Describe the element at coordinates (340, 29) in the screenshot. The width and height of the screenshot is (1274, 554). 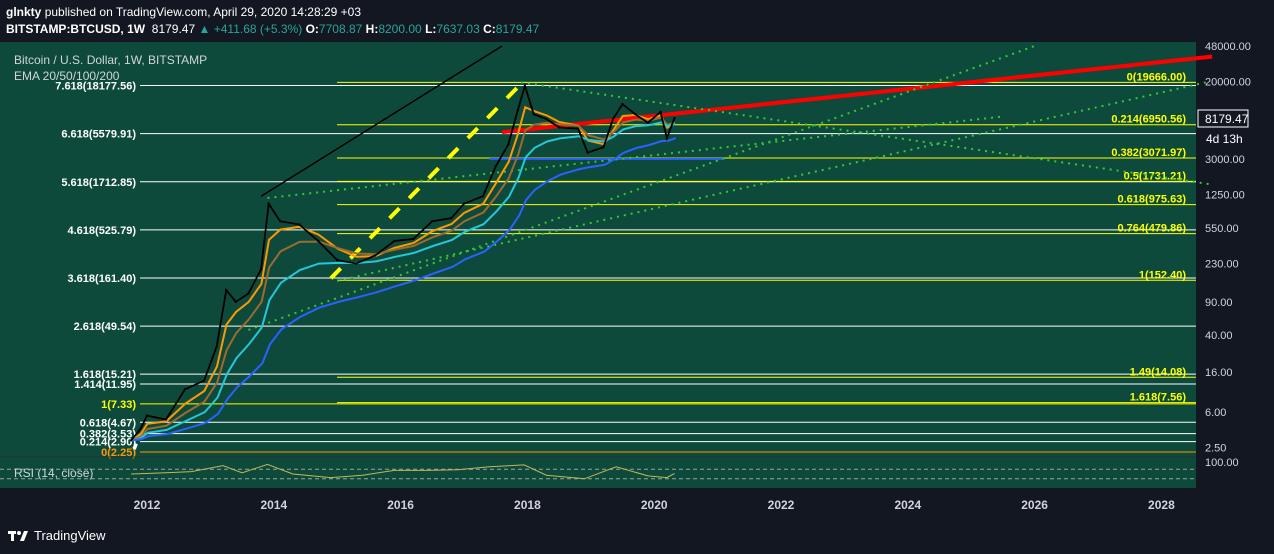
I see `open-value: 7708.87` at that location.